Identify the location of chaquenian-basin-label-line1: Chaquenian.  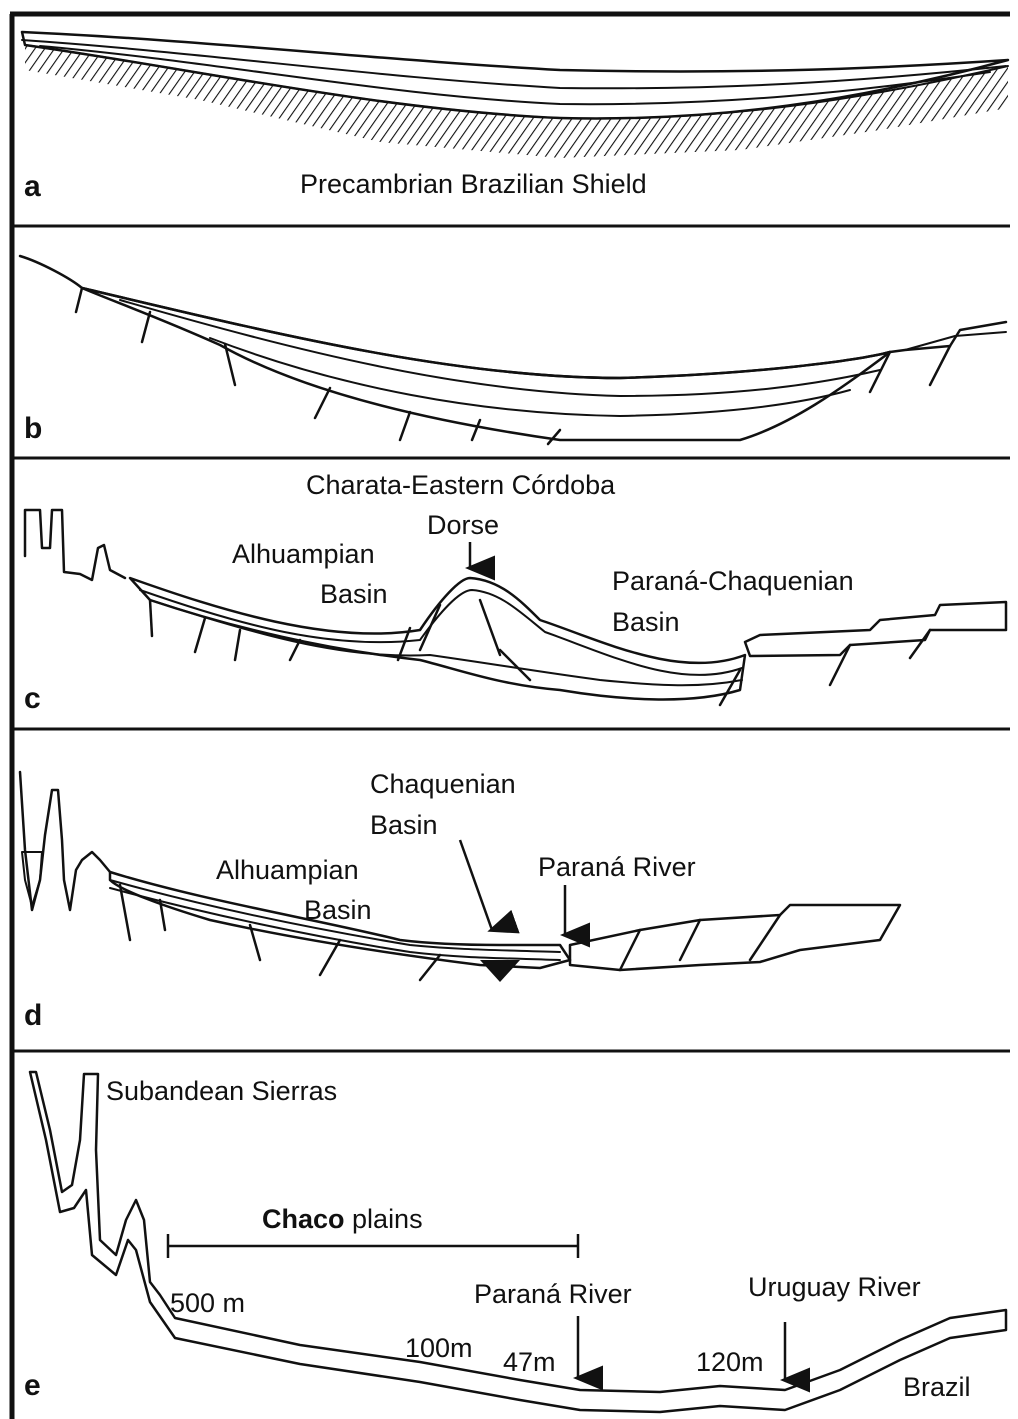
(443, 784).